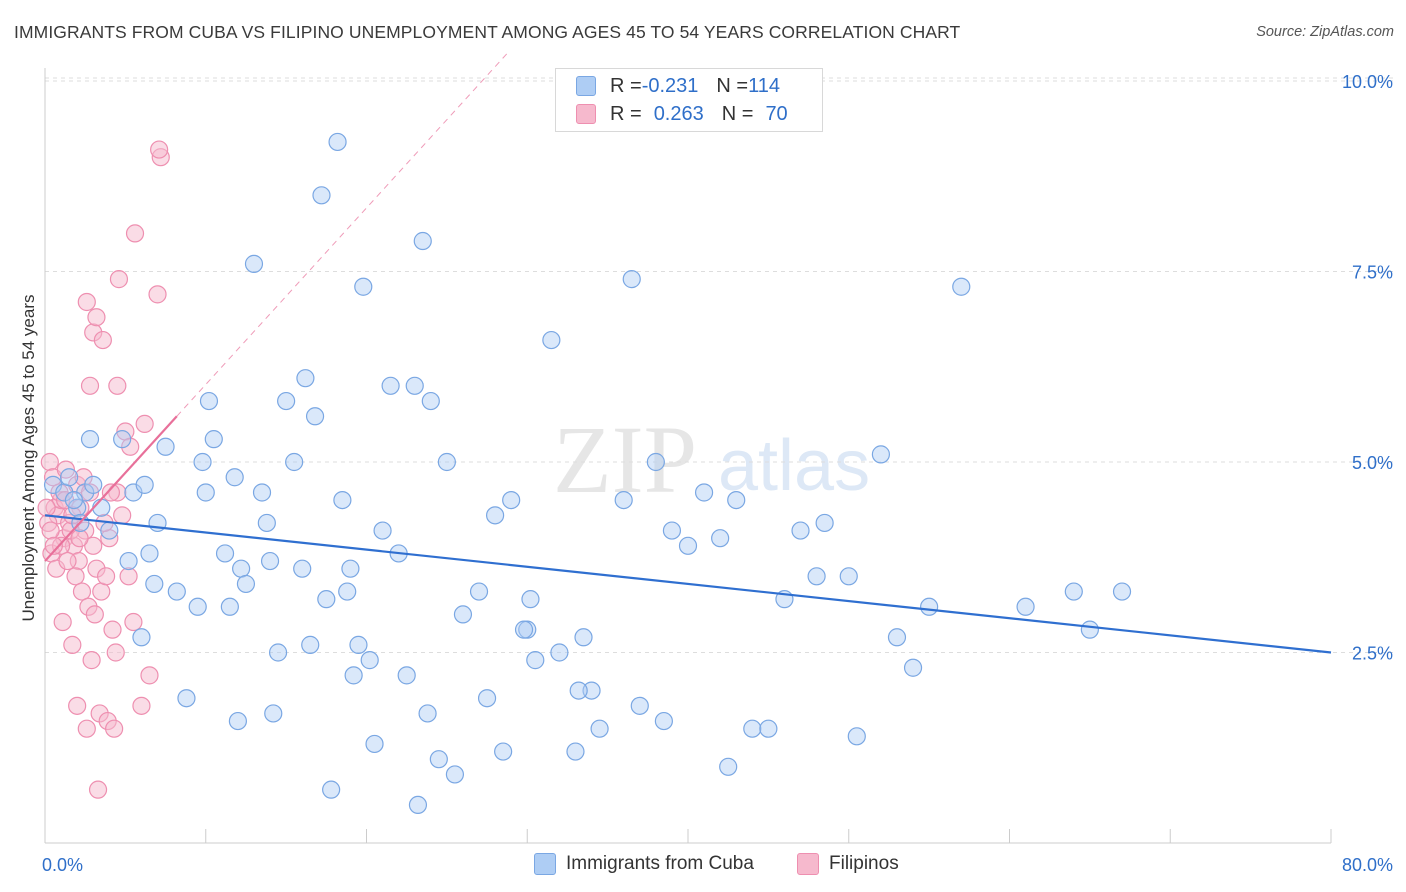 The width and height of the screenshot is (1406, 892). Describe the element at coordinates (62, 865) in the screenshot. I see `x-tick-label-min: 0.0%` at that location.